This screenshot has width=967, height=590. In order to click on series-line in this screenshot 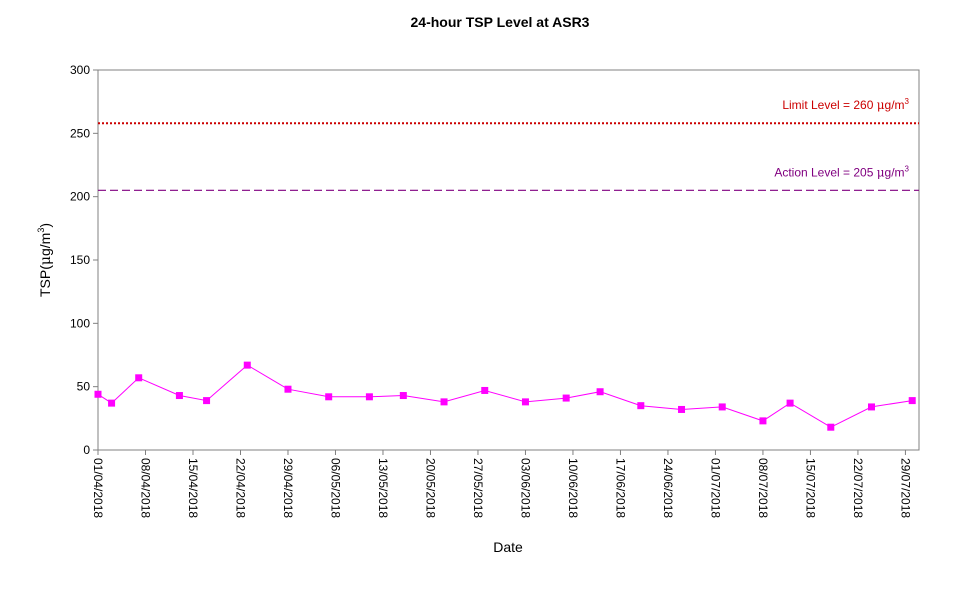, I will do `click(505, 396)`.